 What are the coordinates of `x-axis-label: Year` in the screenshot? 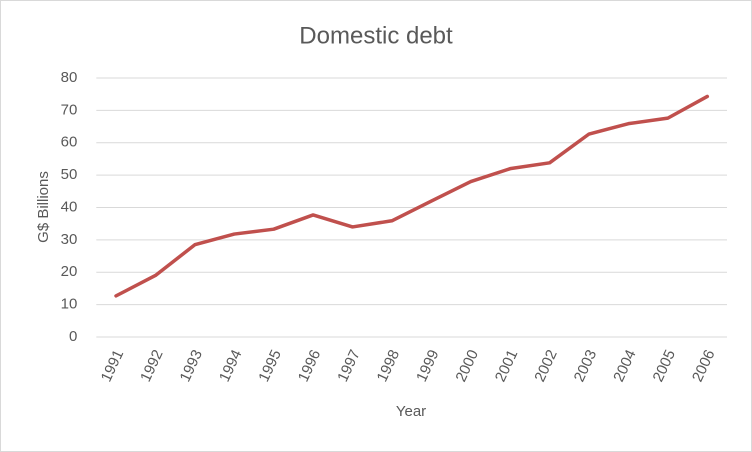 It's located at (411, 411).